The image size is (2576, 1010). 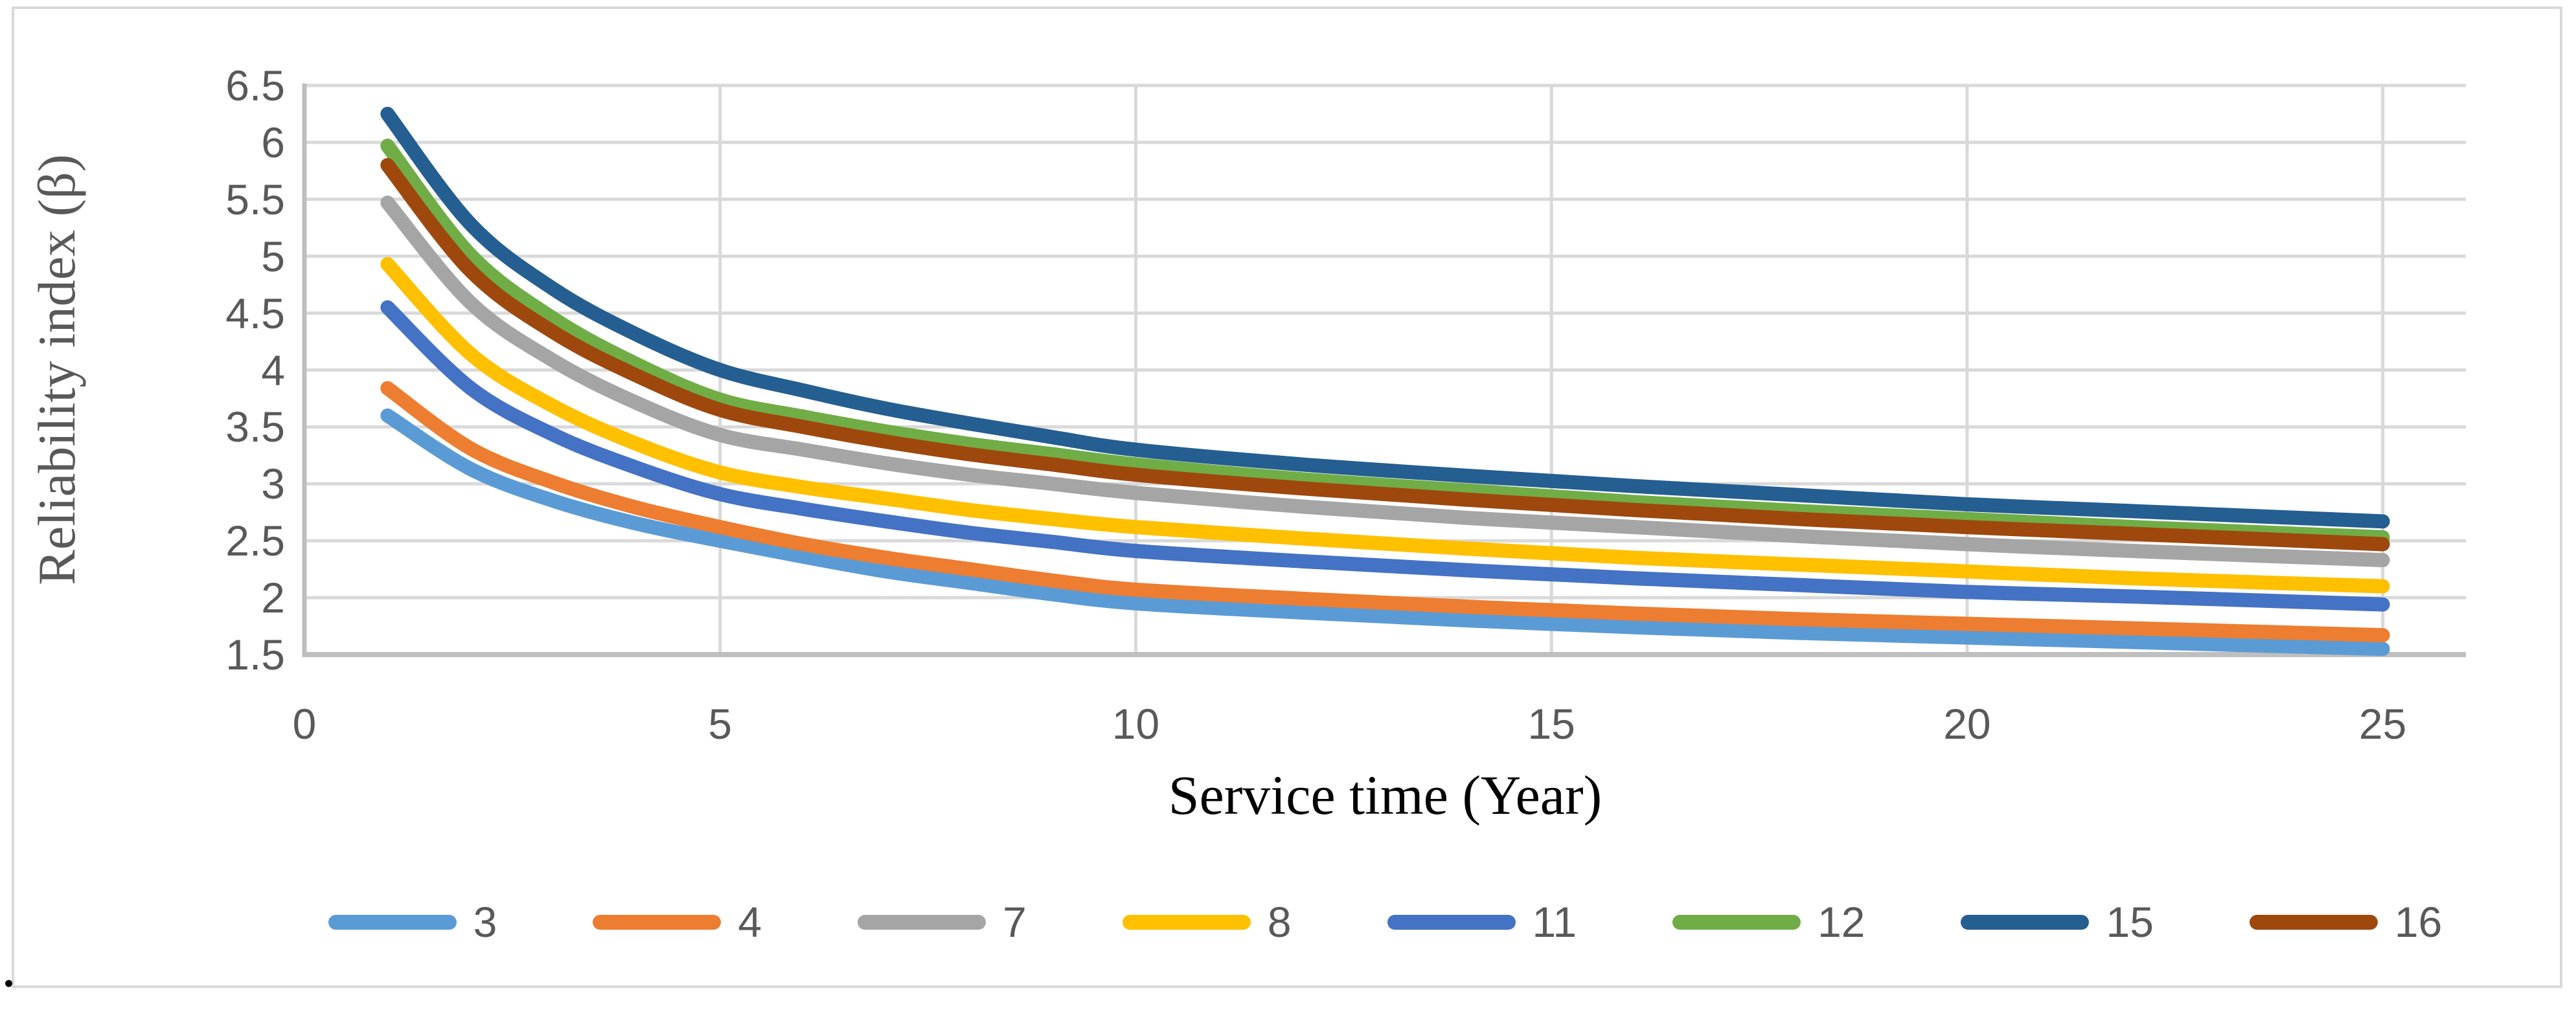 I want to click on legend-label: 12, so click(x=1842, y=922).